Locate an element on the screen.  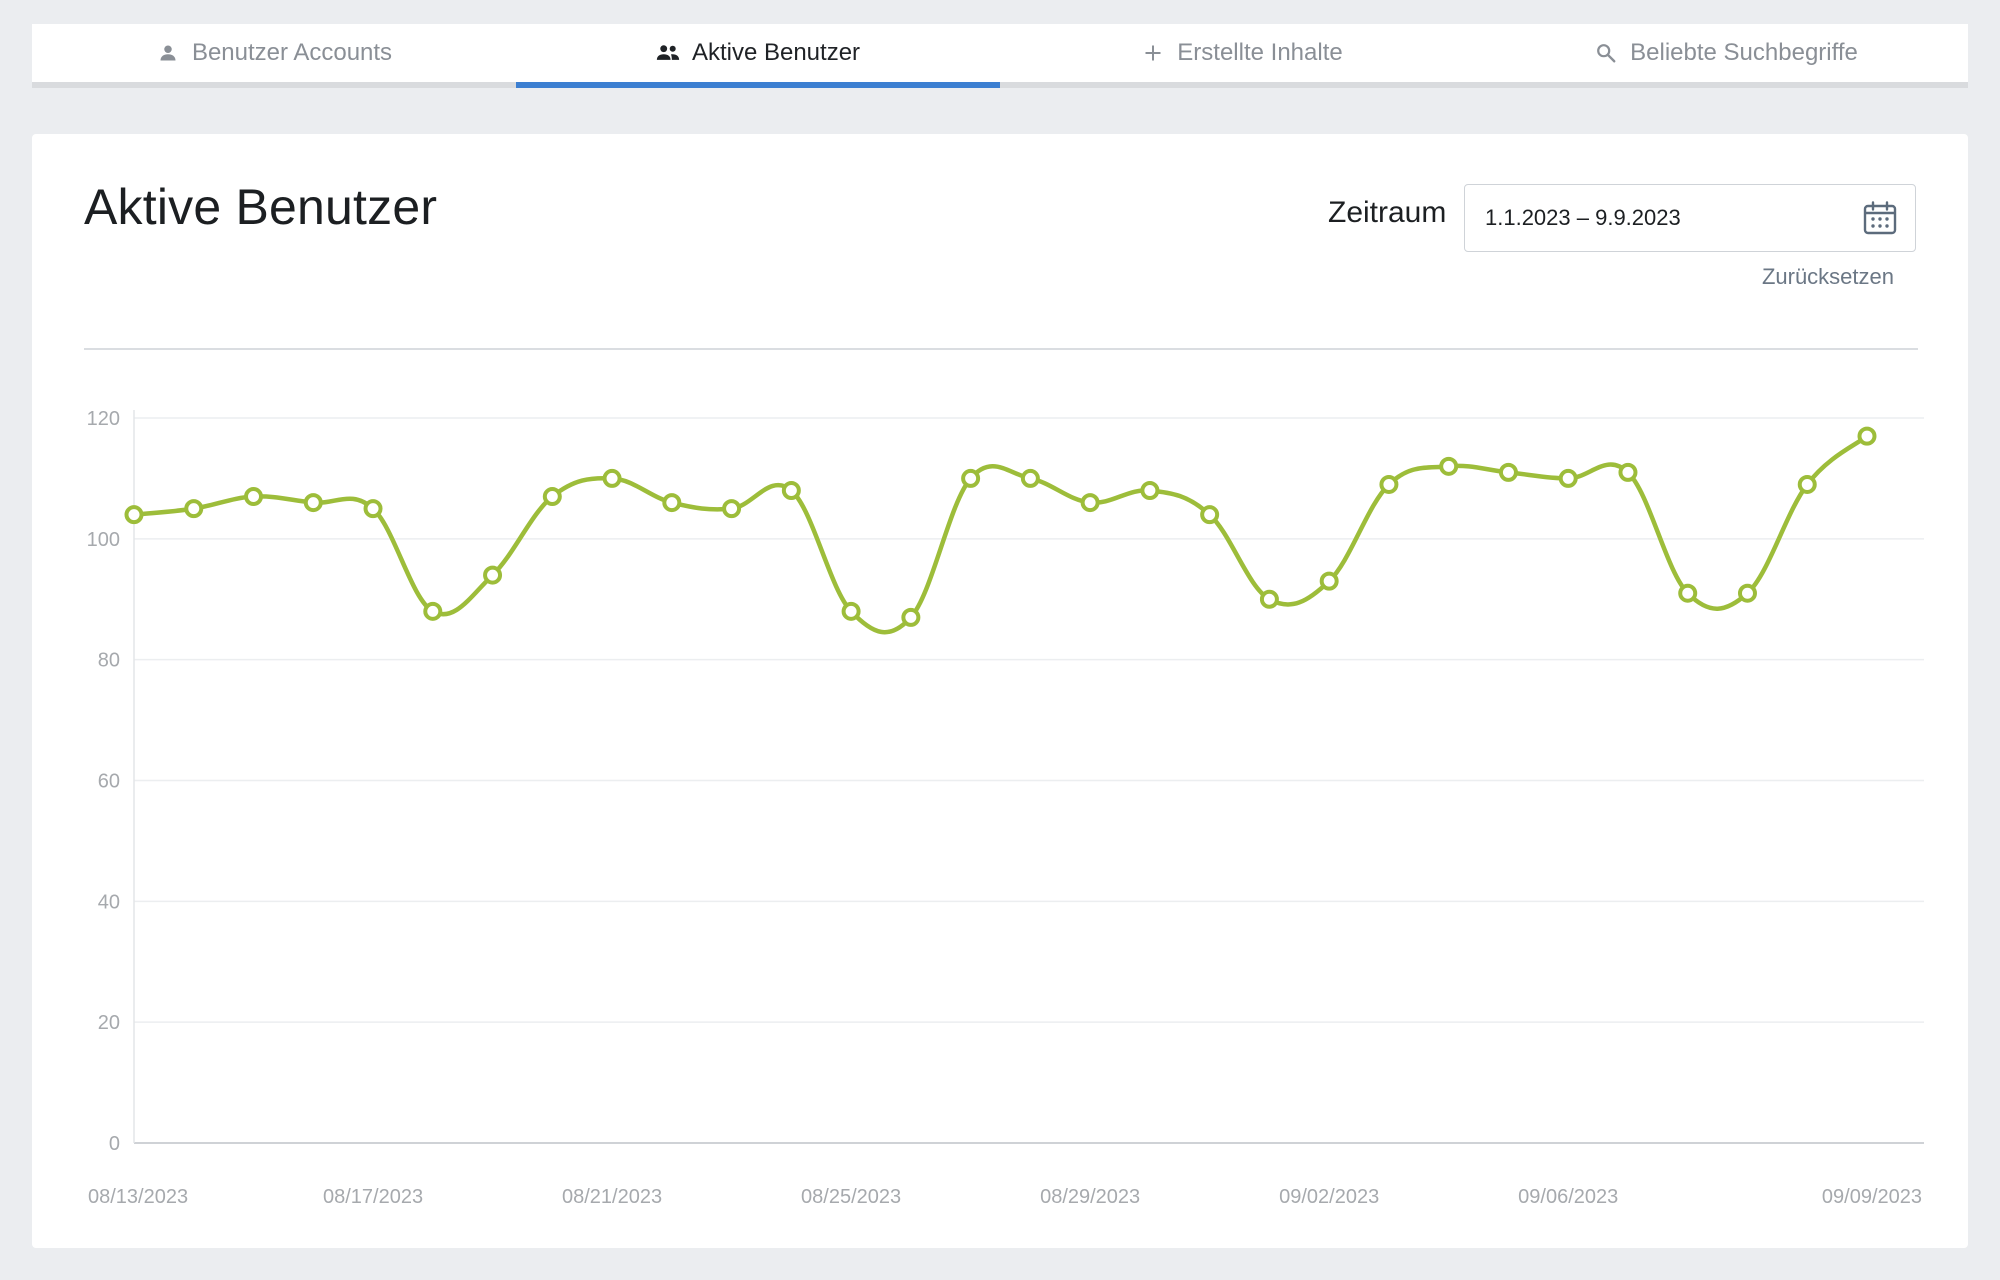
y-tick-label: 40 is located at coordinates (109, 902).